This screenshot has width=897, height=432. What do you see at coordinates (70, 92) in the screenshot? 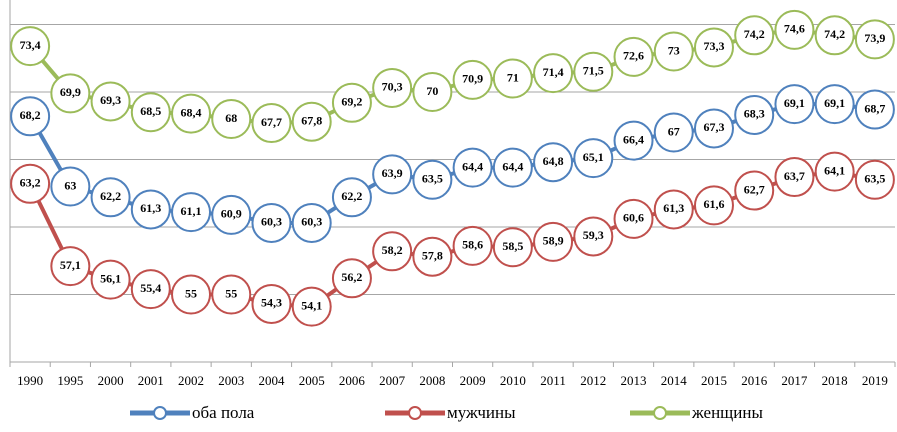
I see `data-label: 69,9` at bounding box center [70, 92].